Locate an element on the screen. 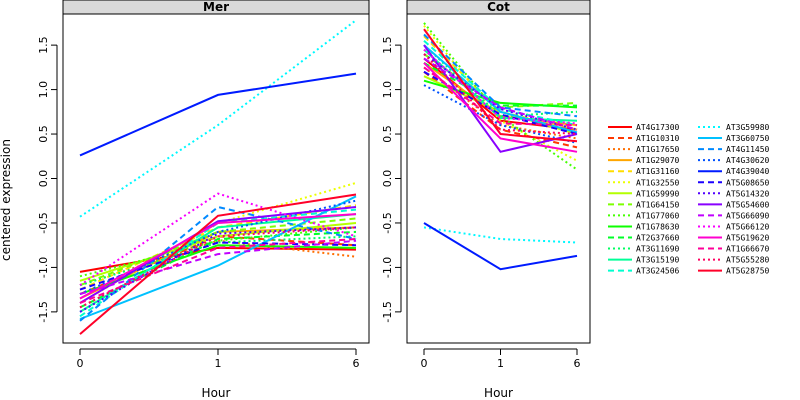 The width and height of the screenshot is (800, 400). y-tick-label: 0.0 is located at coordinates (43, 179).